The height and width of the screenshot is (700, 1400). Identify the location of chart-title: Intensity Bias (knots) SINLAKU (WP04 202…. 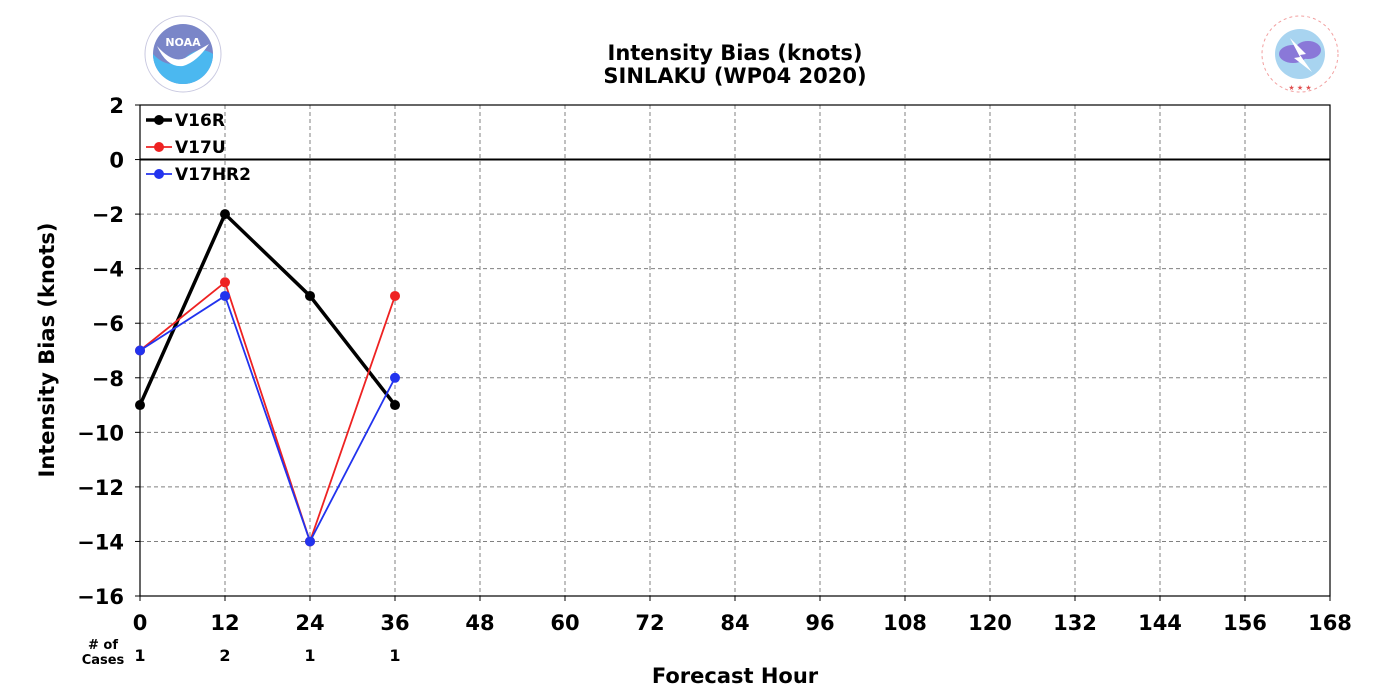
(735, 65).